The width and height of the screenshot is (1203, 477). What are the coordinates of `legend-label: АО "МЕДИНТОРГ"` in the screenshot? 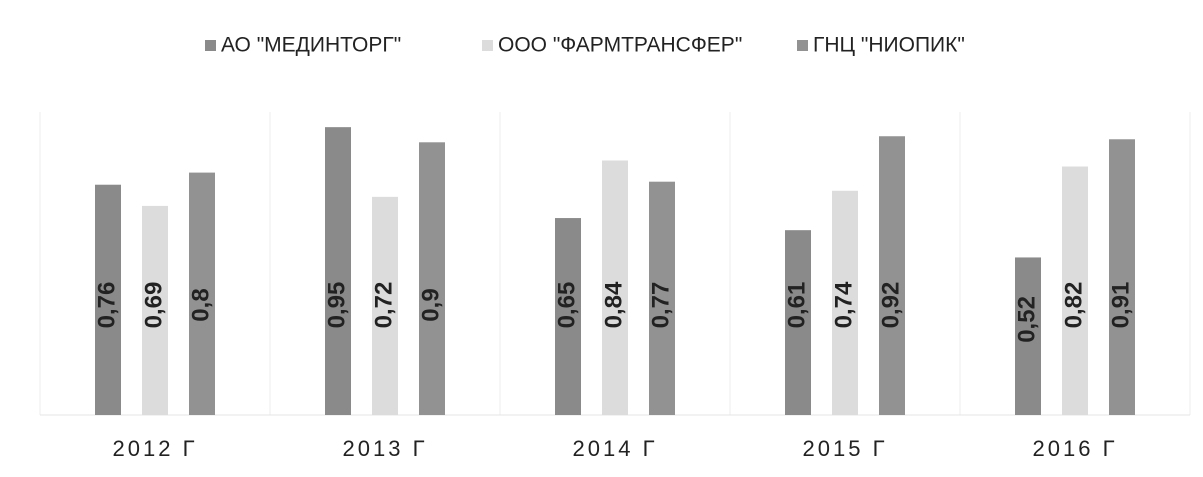 It's located at (311, 45).